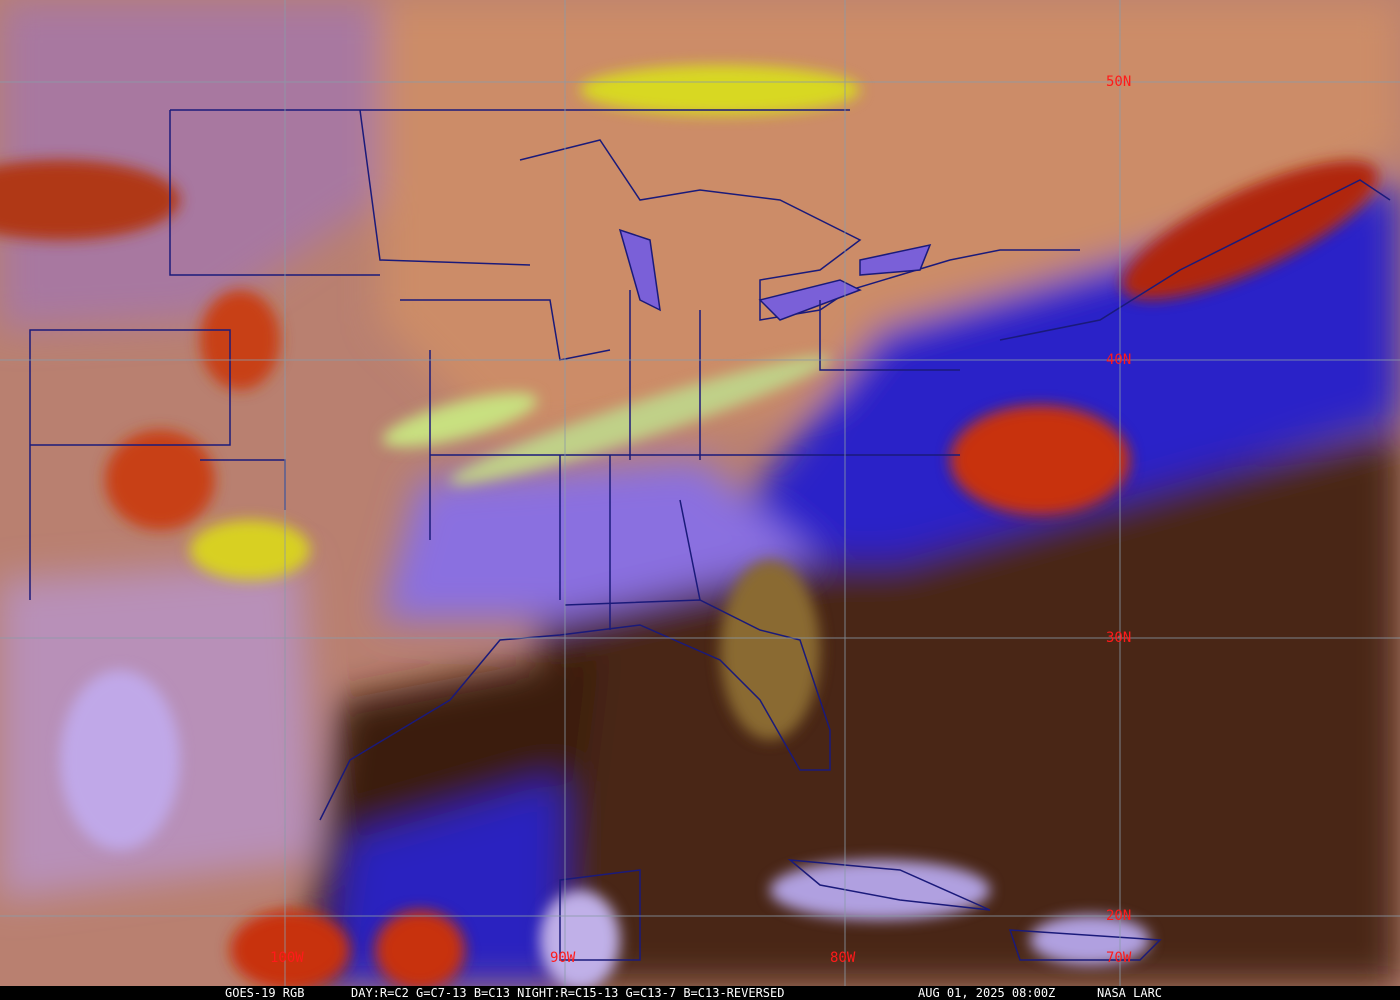  What do you see at coordinates (1118, 82) in the screenshot?
I see `lat-label-50n: 50N` at bounding box center [1118, 82].